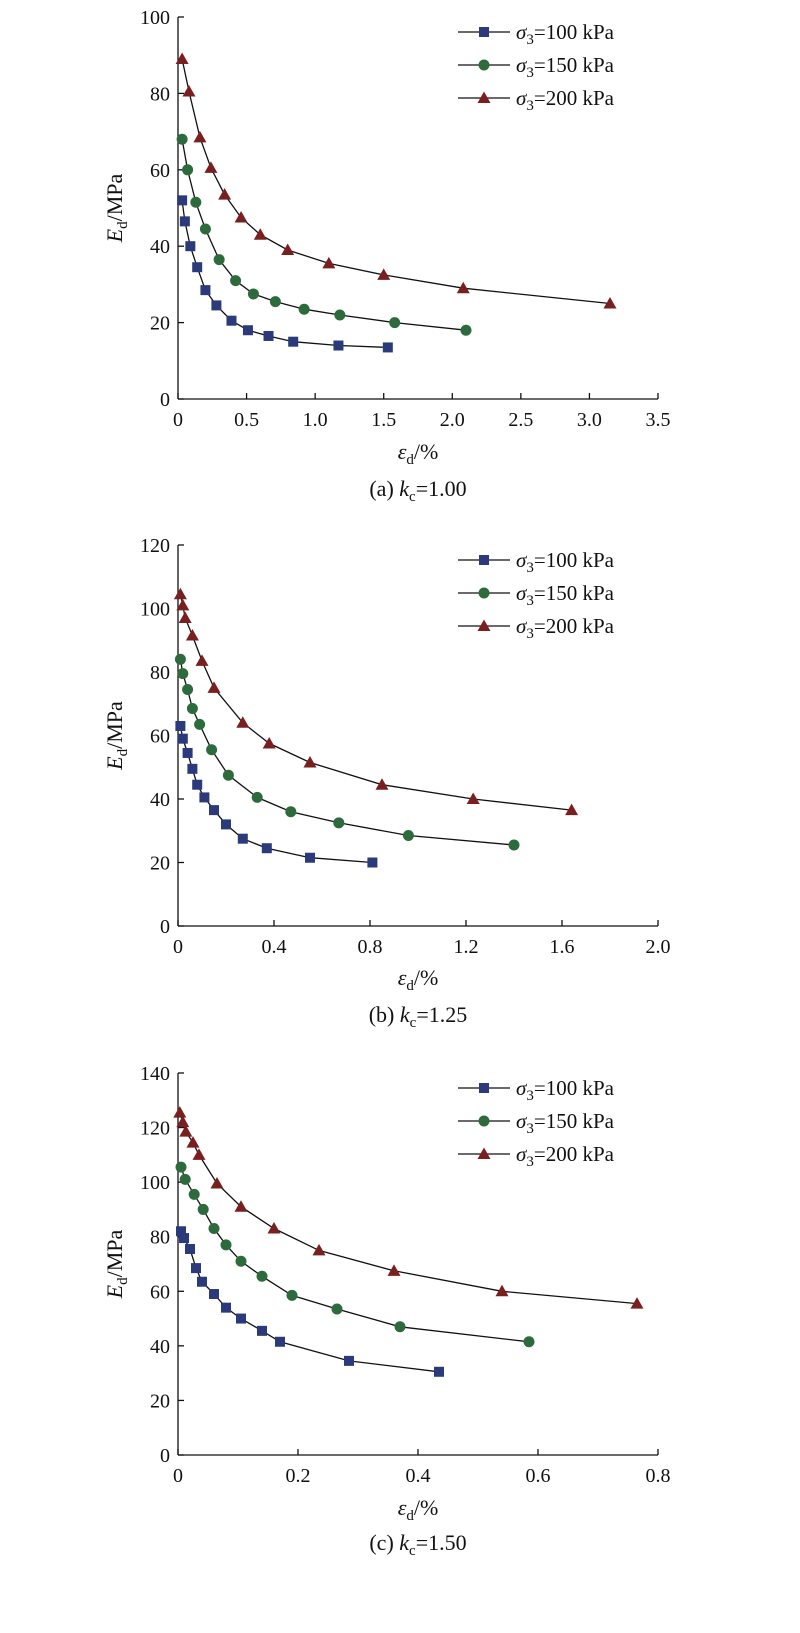 This screenshot has height=1633, width=800. What do you see at coordinates (178, 947) in the screenshot?
I see `x-tick-label: 0` at bounding box center [178, 947].